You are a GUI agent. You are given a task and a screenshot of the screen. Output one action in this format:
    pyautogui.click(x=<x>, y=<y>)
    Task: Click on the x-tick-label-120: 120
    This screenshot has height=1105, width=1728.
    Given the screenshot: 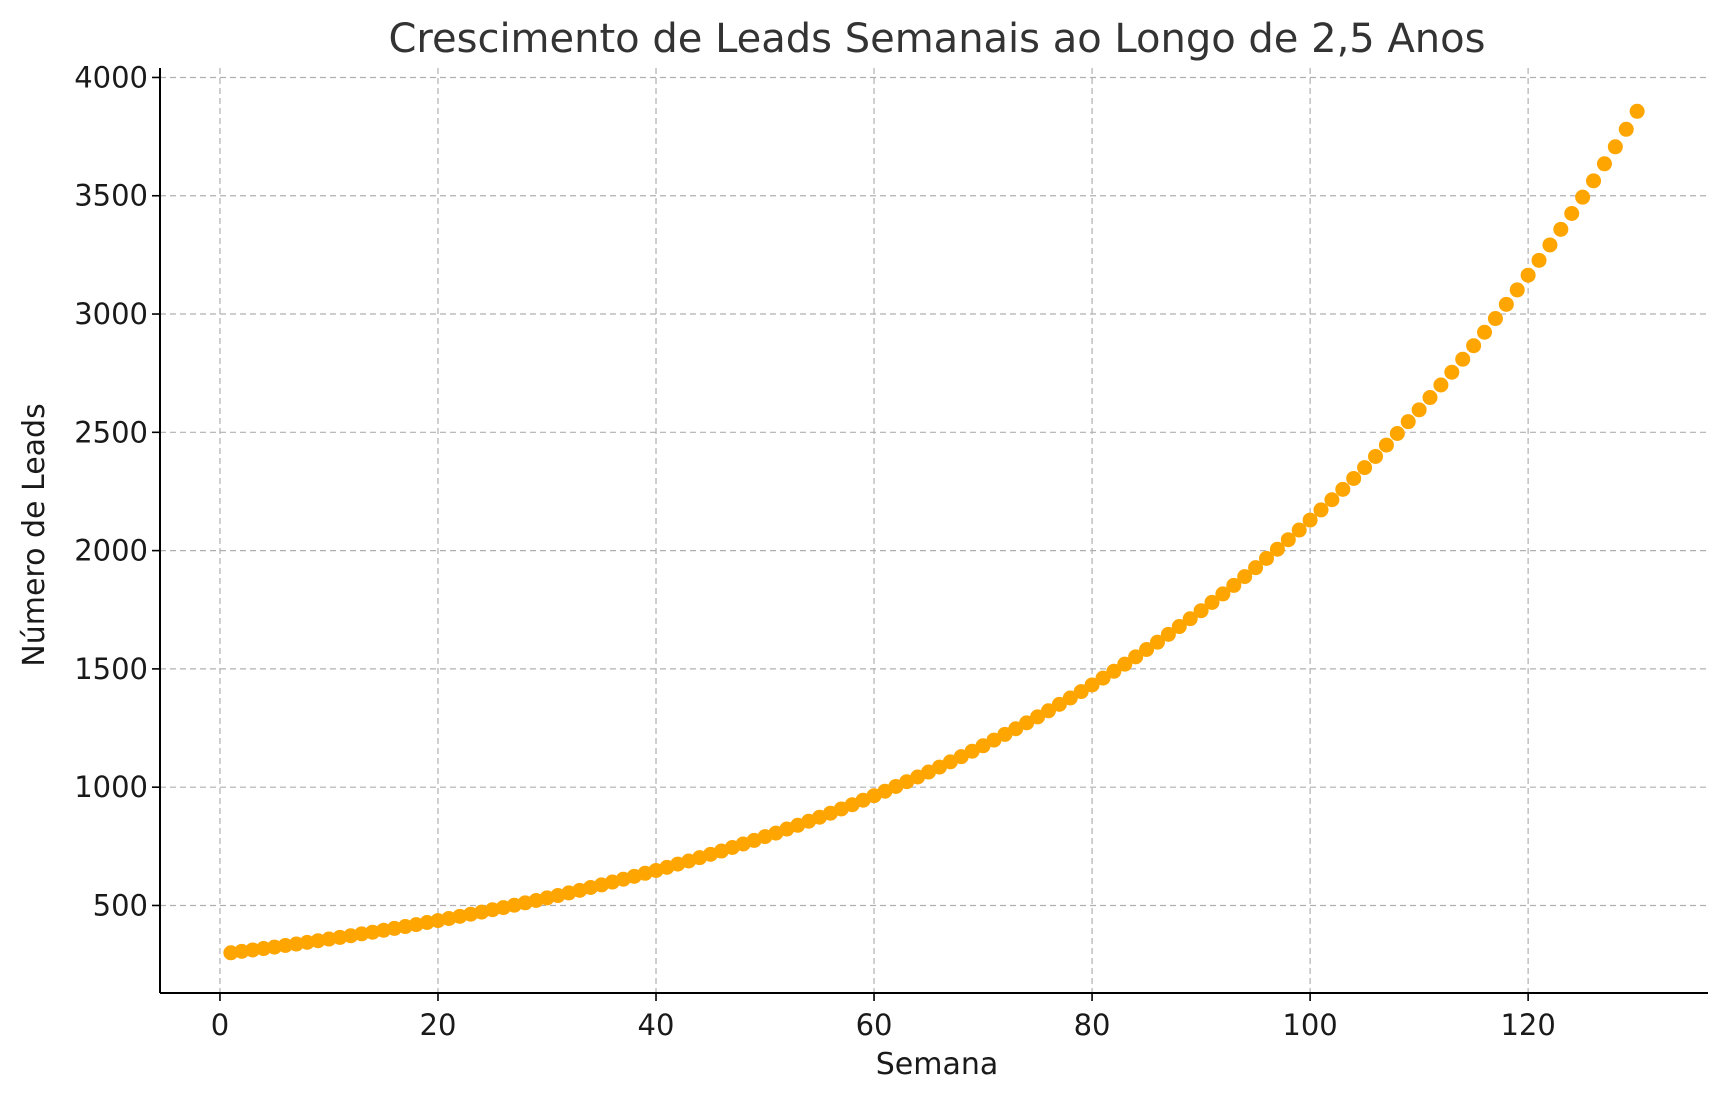 What is the action you would take?
    pyautogui.click(x=1527, y=1025)
    